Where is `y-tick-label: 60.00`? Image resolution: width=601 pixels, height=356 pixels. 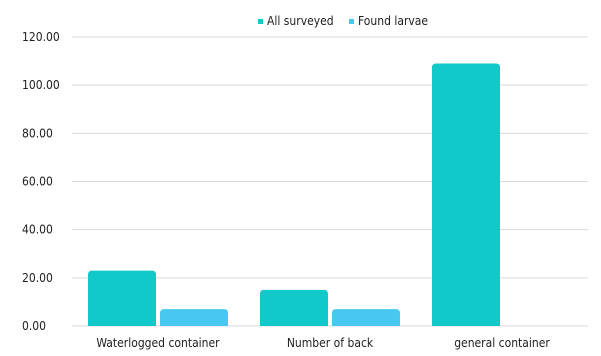
y-tick-label: 60.00 is located at coordinates (37, 182).